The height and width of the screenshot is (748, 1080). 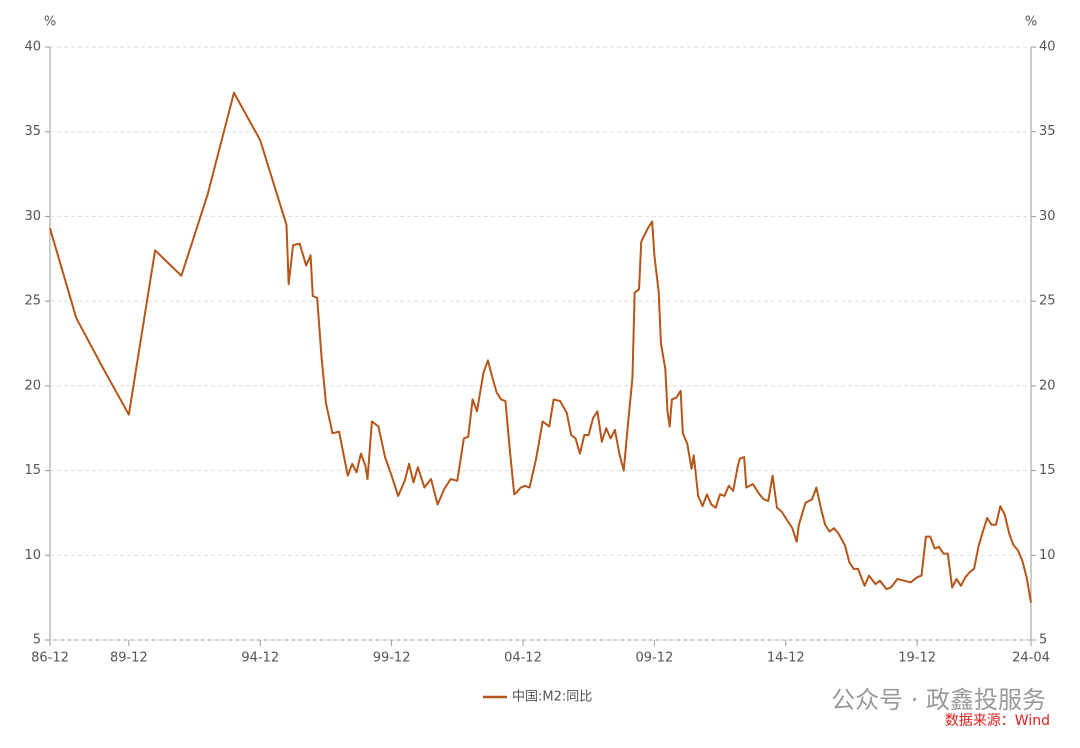 What do you see at coordinates (129, 658) in the screenshot?
I see `x-tick-label: 89-12` at bounding box center [129, 658].